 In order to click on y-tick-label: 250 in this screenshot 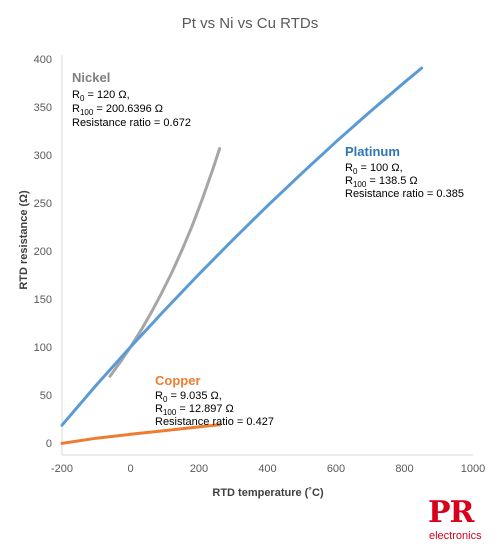, I will do `click(43, 204)`.